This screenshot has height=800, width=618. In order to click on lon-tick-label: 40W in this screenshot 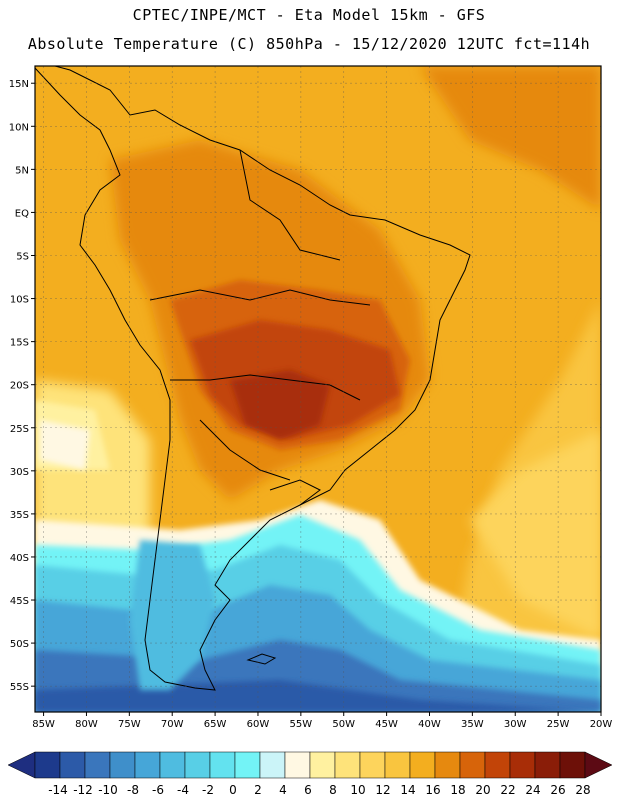, I will do `click(429, 724)`.